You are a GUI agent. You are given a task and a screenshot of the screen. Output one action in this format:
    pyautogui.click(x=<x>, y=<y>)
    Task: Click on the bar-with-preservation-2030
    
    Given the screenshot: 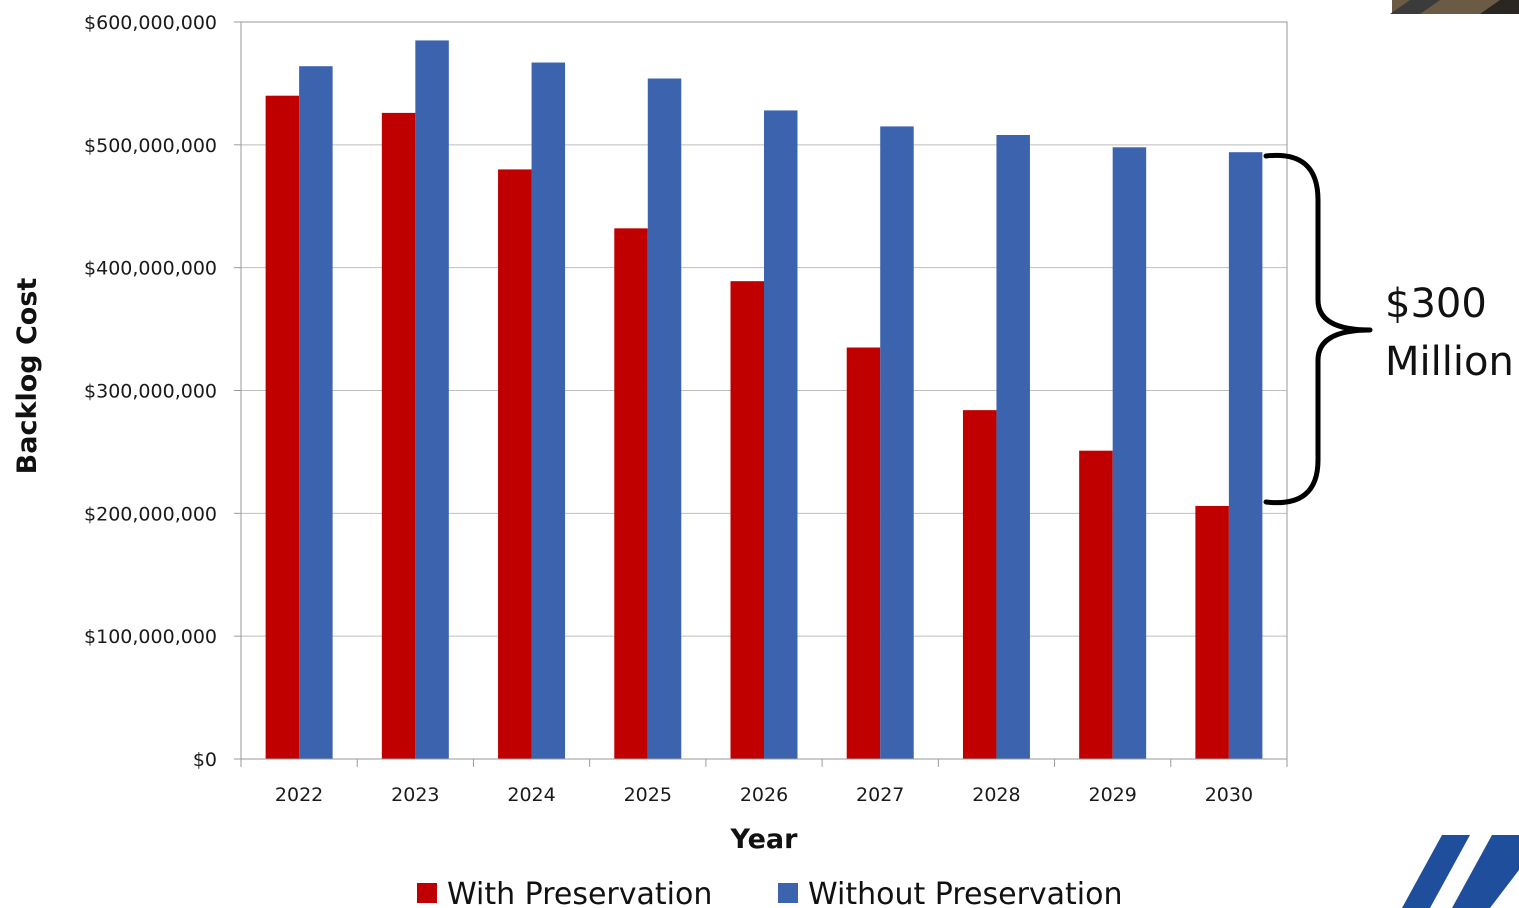 What is the action you would take?
    pyautogui.click(x=1212, y=632)
    